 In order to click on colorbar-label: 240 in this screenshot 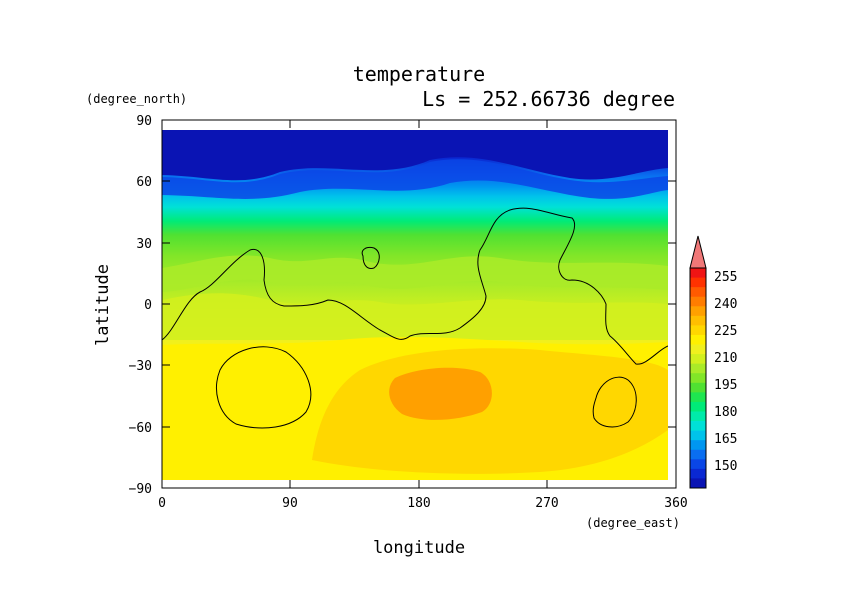, I will do `click(725, 304)`.